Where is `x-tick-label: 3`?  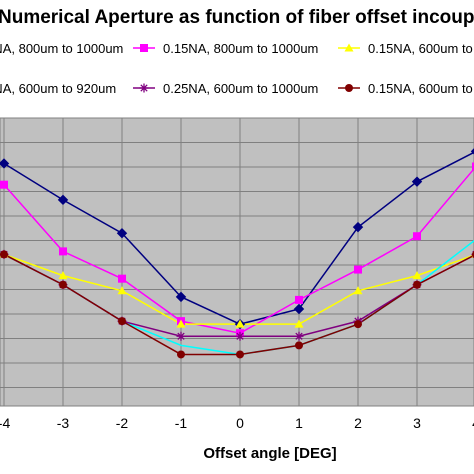 x-tick-label: 3 is located at coordinates (417, 423).